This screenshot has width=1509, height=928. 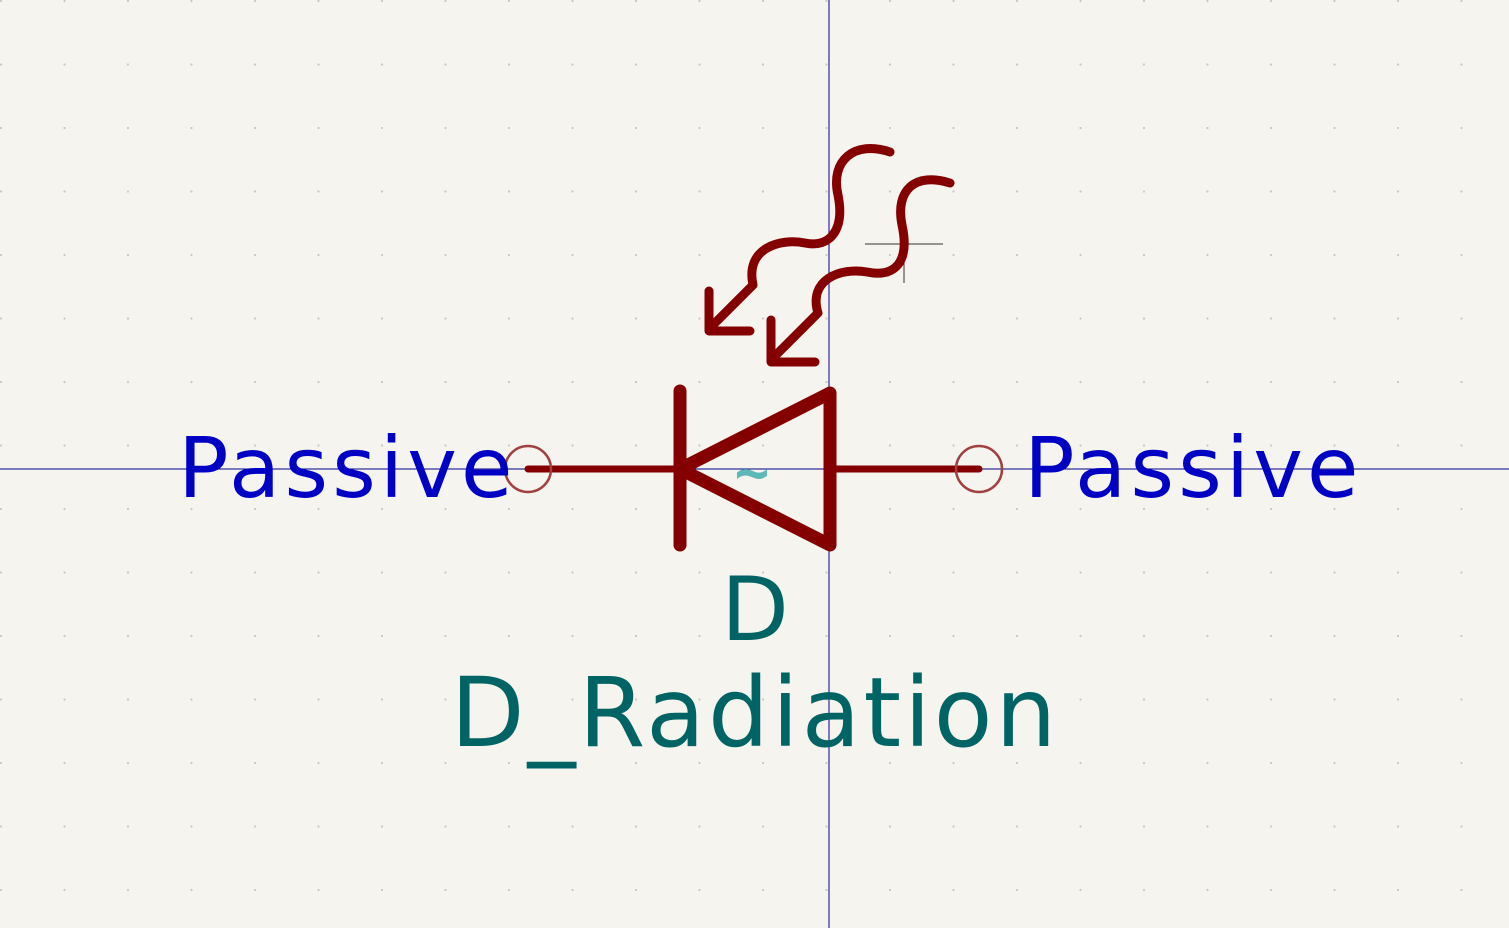 What do you see at coordinates (755, 609) in the screenshot?
I see `reference-field: D` at bounding box center [755, 609].